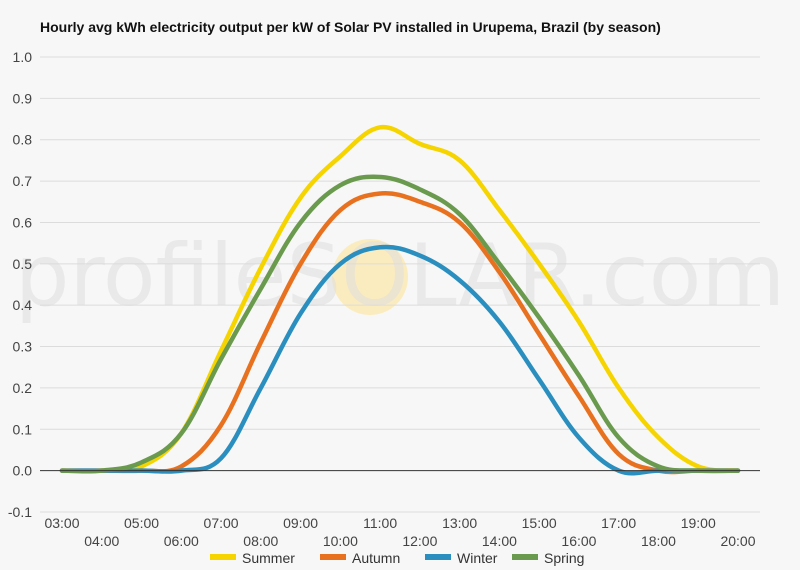 This screenshot has height=570, width=800. Describe the element at coordinates (101, 541) in the screenshot. I see `x-tick-label: 04:00` at that location.